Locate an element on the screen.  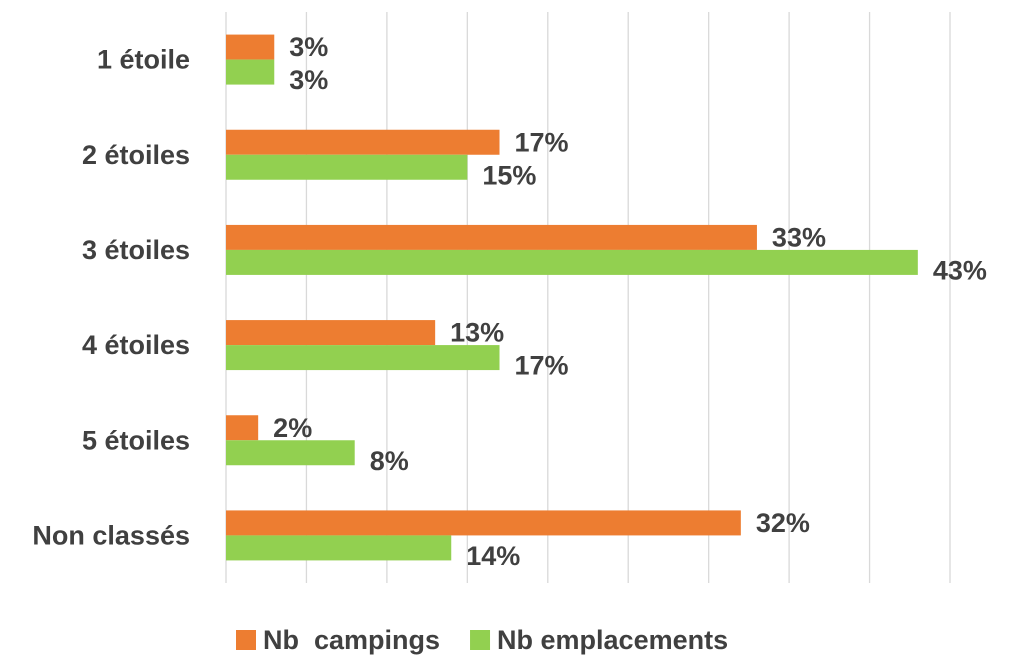
data-label: 33% is located at coordinates (799, 238).